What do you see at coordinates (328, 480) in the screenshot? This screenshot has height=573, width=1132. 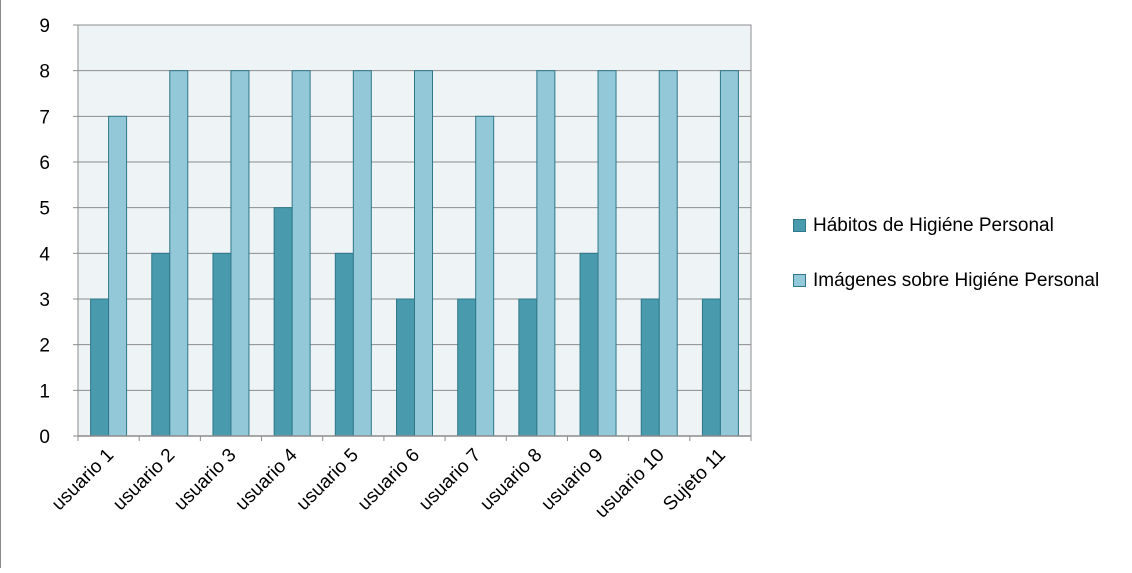 I see `x-tick-label: usuario 5` at bounding box center [328, 480].